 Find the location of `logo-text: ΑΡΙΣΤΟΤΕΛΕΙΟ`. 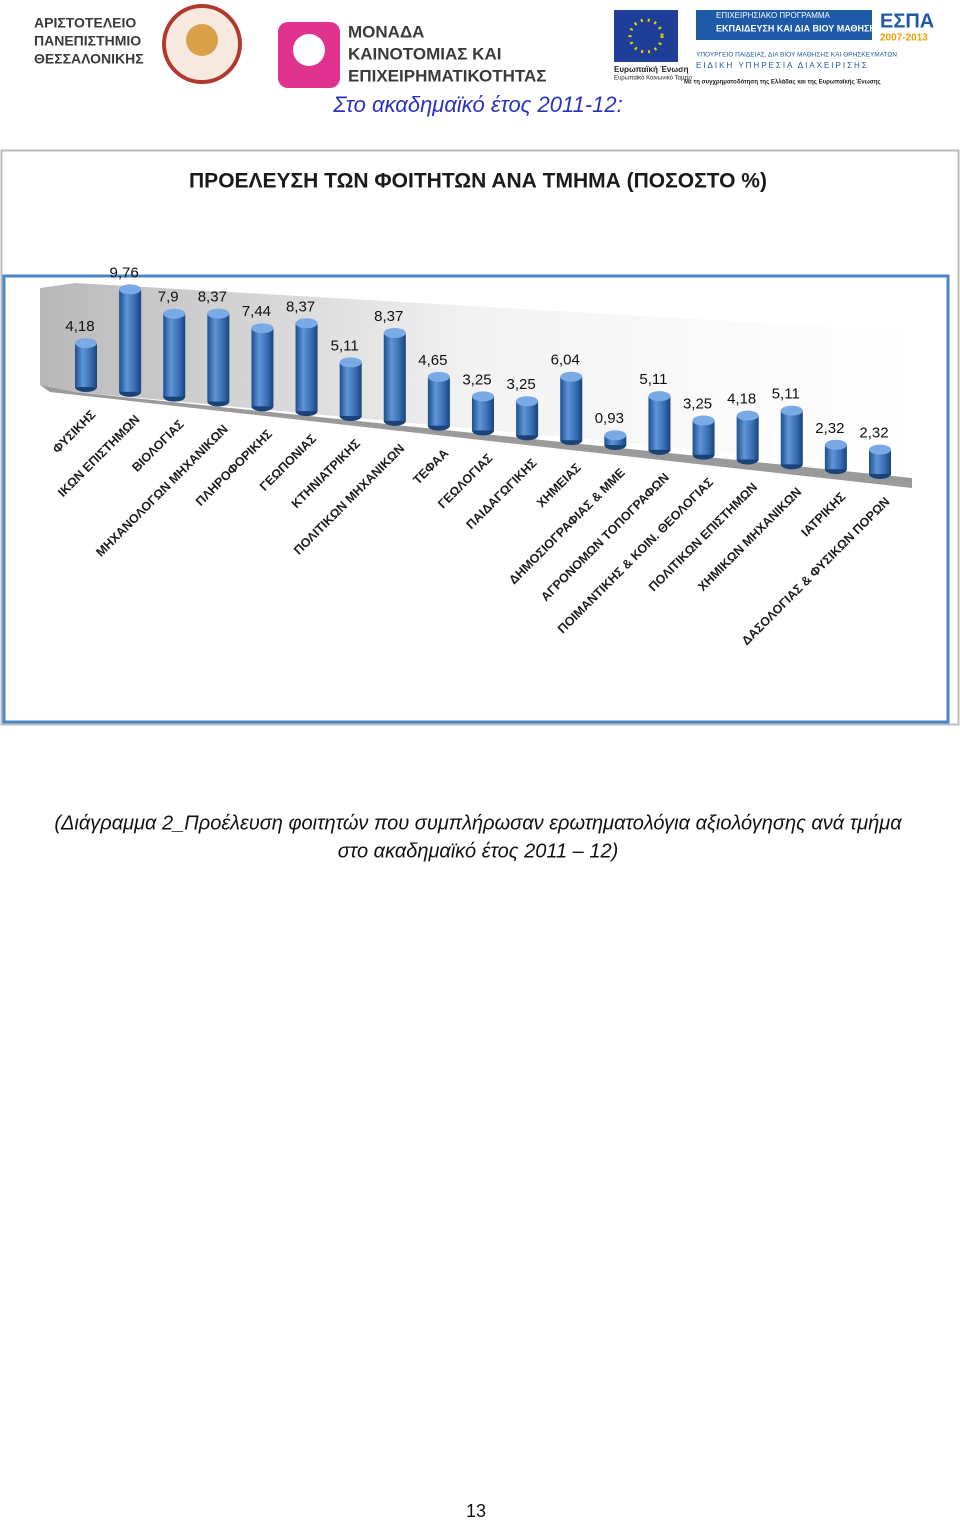

logo-text: ΑΡΙΣΤΟΤΕΛΕΙΟ is located at coordinates (85, 23).